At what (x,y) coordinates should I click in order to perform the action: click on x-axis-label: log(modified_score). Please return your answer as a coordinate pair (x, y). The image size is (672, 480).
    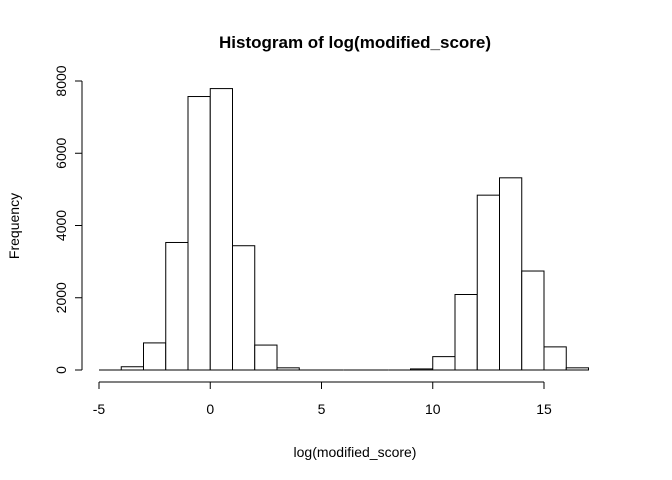
    Looking at the image, I should click on (355, 452).